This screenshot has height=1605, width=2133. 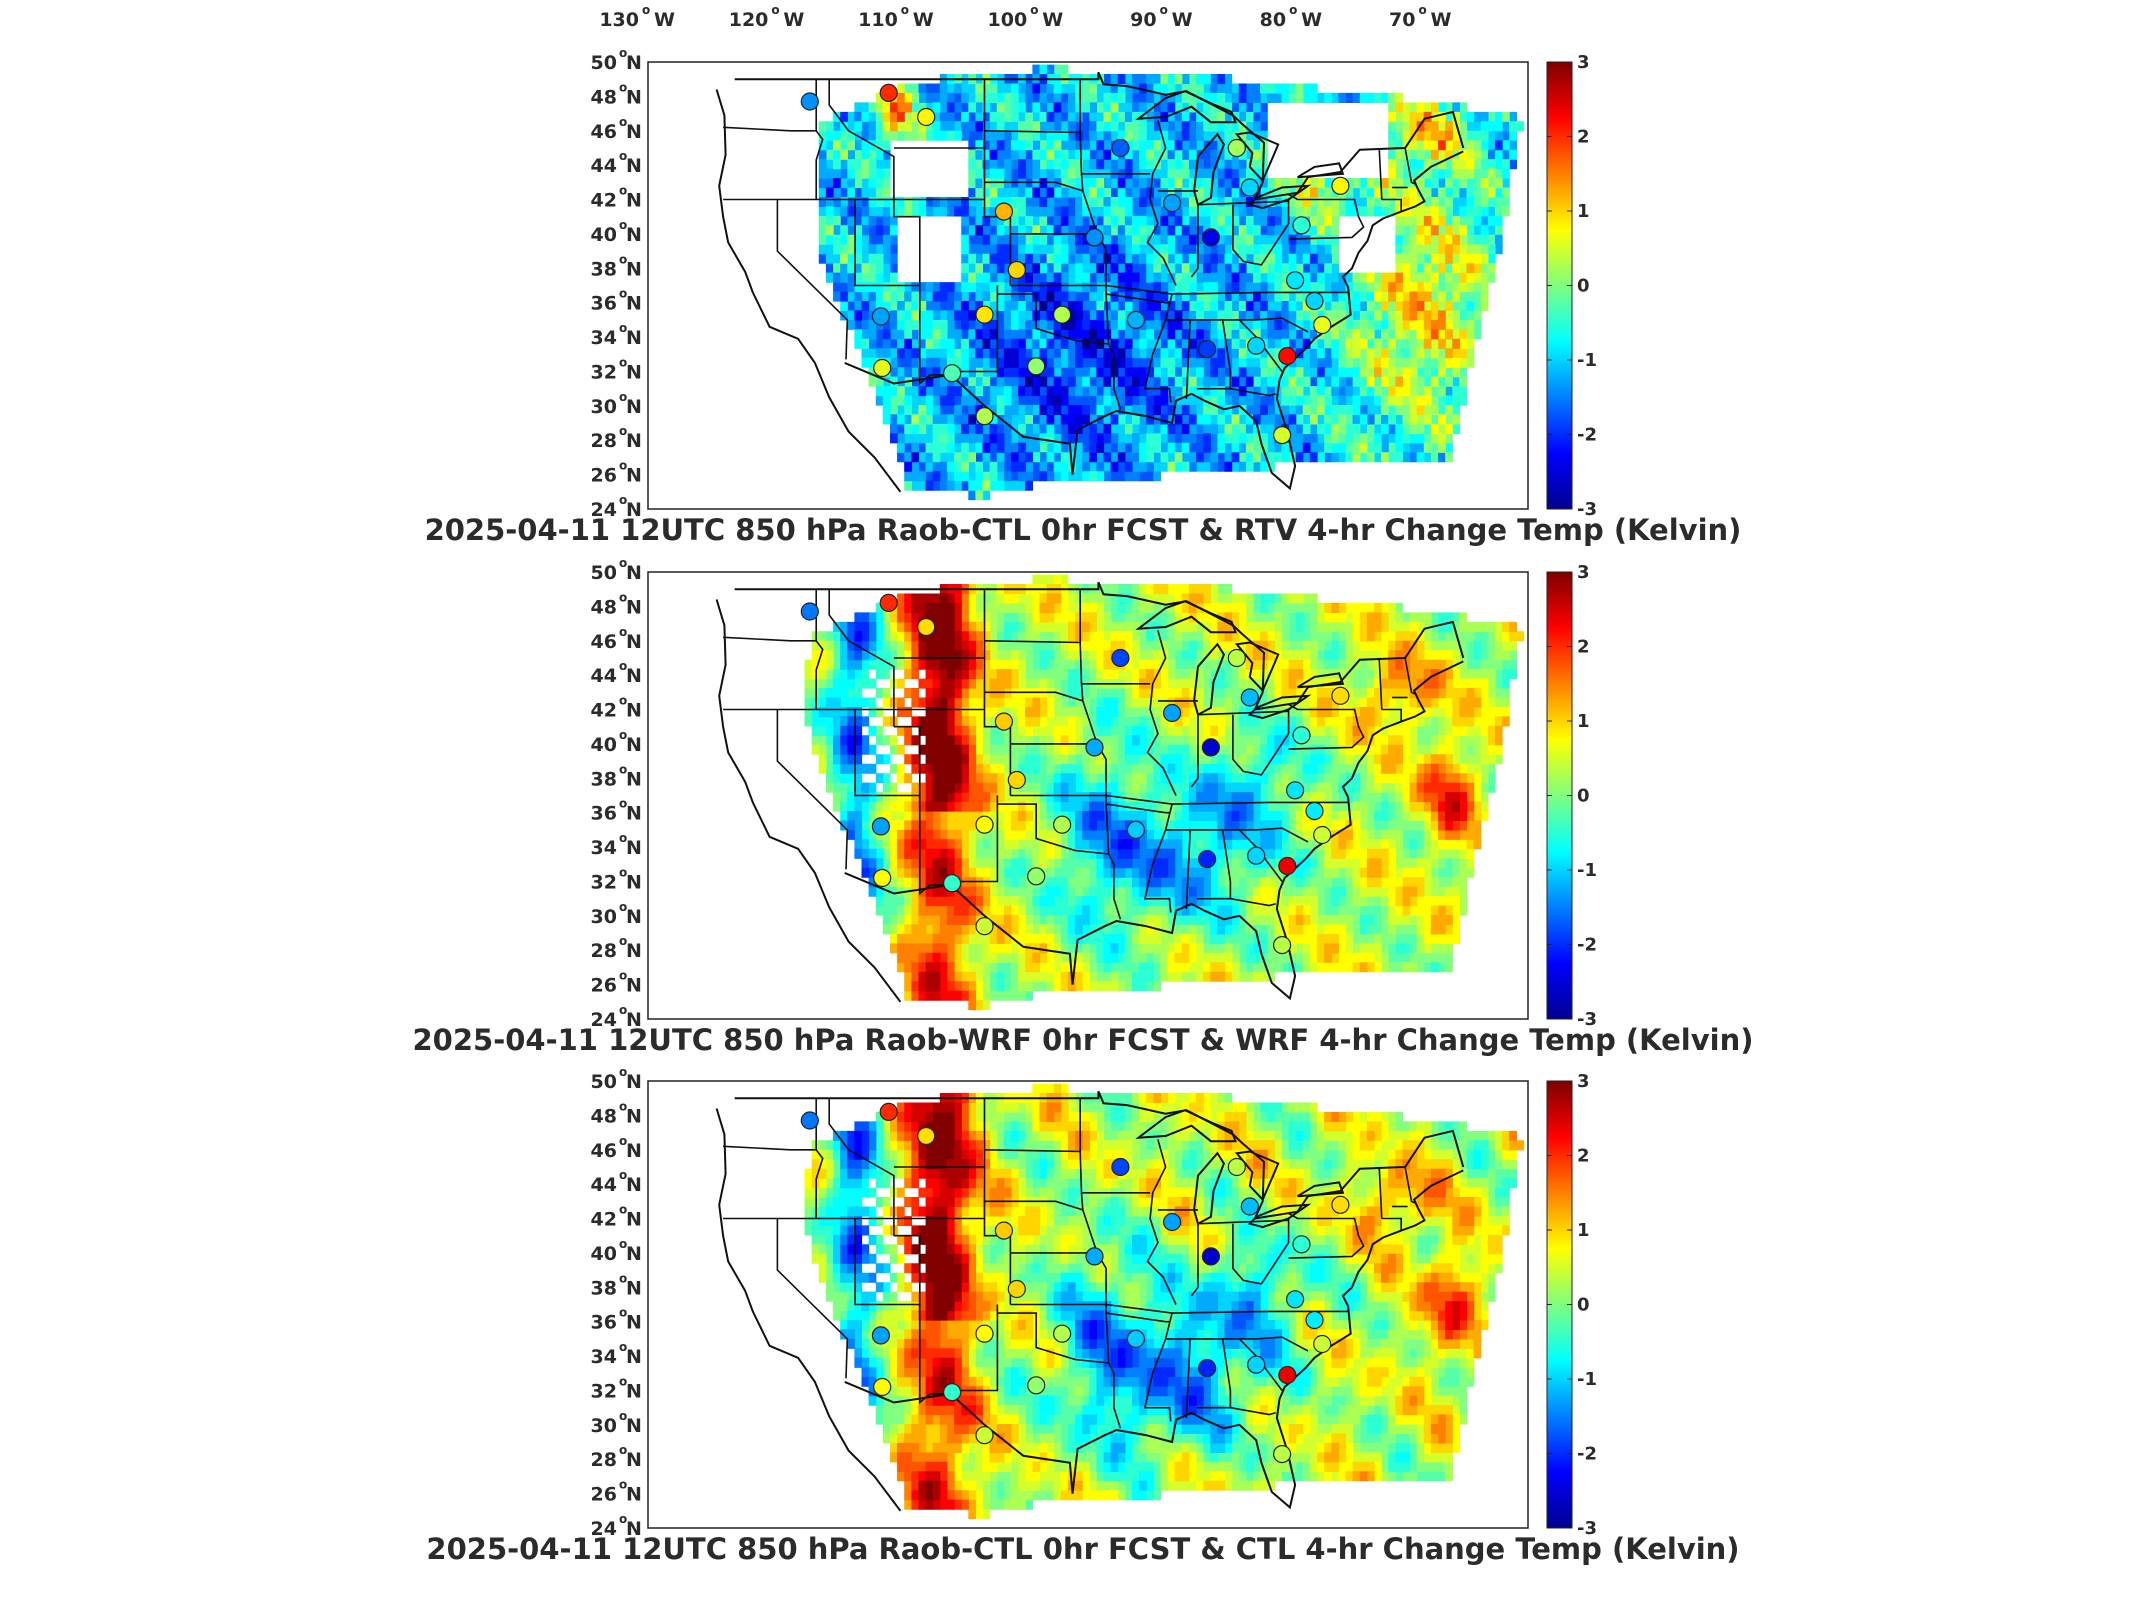 What do you see at coordinates (1583, 1156) in the screenshot?
I see `colorbar-tick-label: 2` at bounding box center [1583, 1156].